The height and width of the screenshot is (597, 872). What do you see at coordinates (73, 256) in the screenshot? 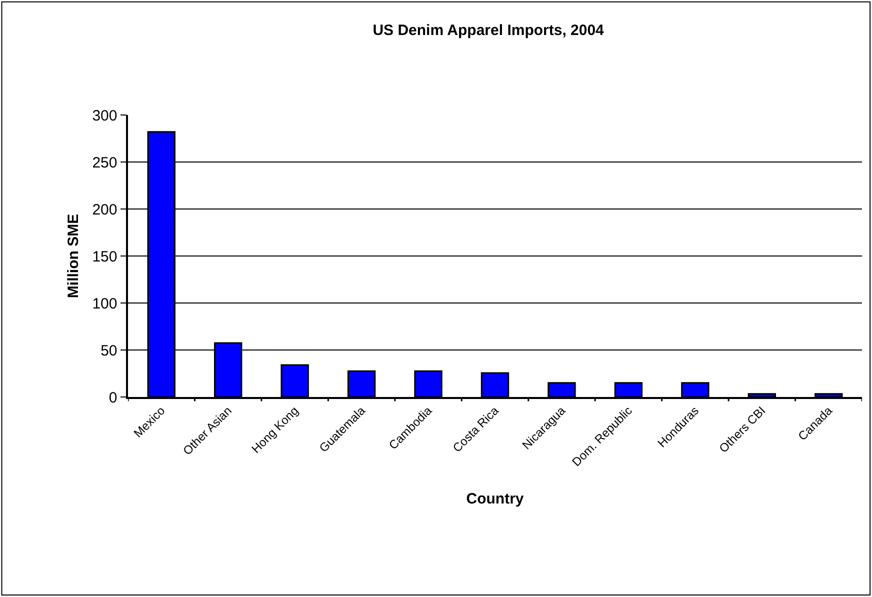
I see `y-axis-title: Million SME` at bounding box center [73, 256].